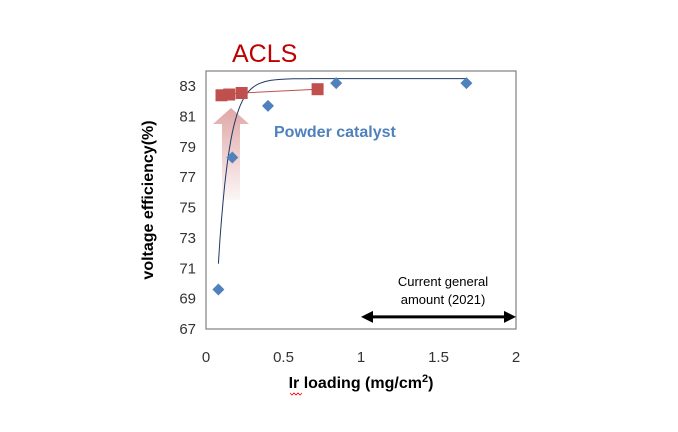 The width and height of the screenshot is (678, 432). What do you see at coordinates (187, 299) in the screenshot?
I see `y-tick-label-1: 69` at bounding box center [187, 299].